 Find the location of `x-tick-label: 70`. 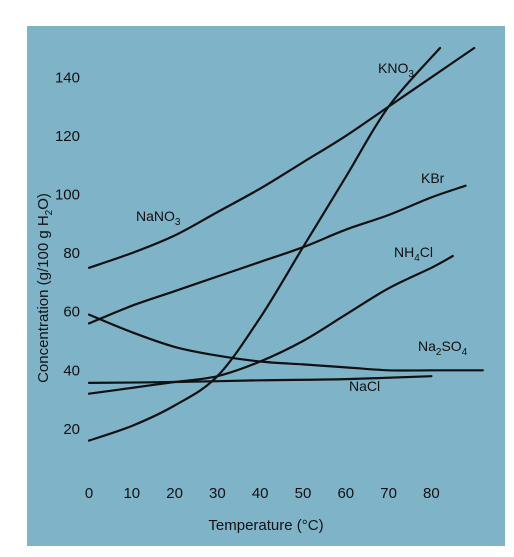

x-tick-label: 70 is located at coordinates (388, 493).